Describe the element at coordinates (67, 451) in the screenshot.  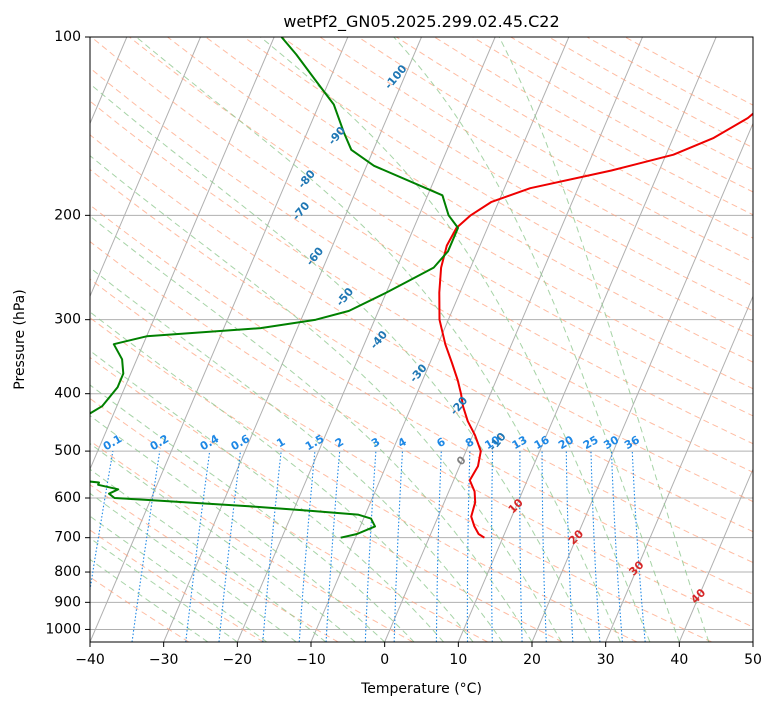
I see `y-tick-label: 500` at that location.